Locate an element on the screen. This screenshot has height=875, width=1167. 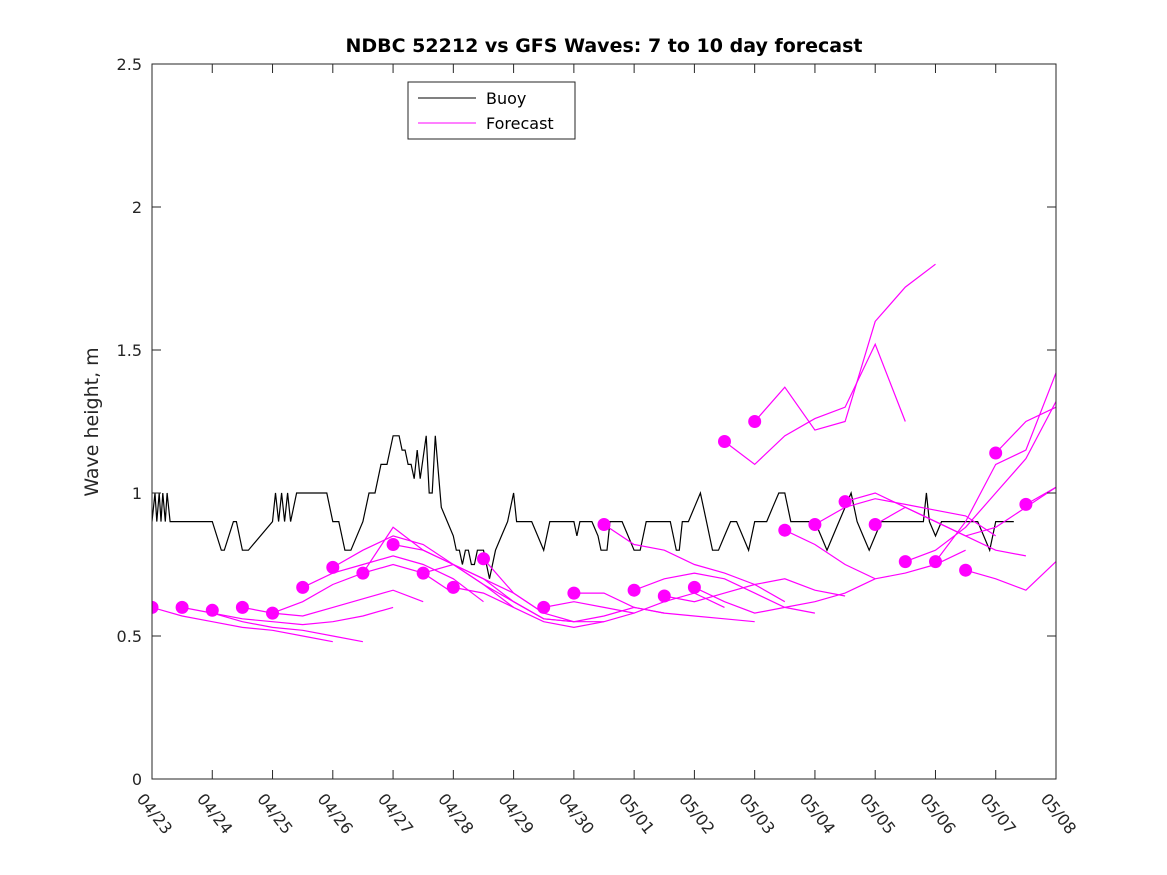
y-tick-label: 0 is located at coordinates (137, 779).